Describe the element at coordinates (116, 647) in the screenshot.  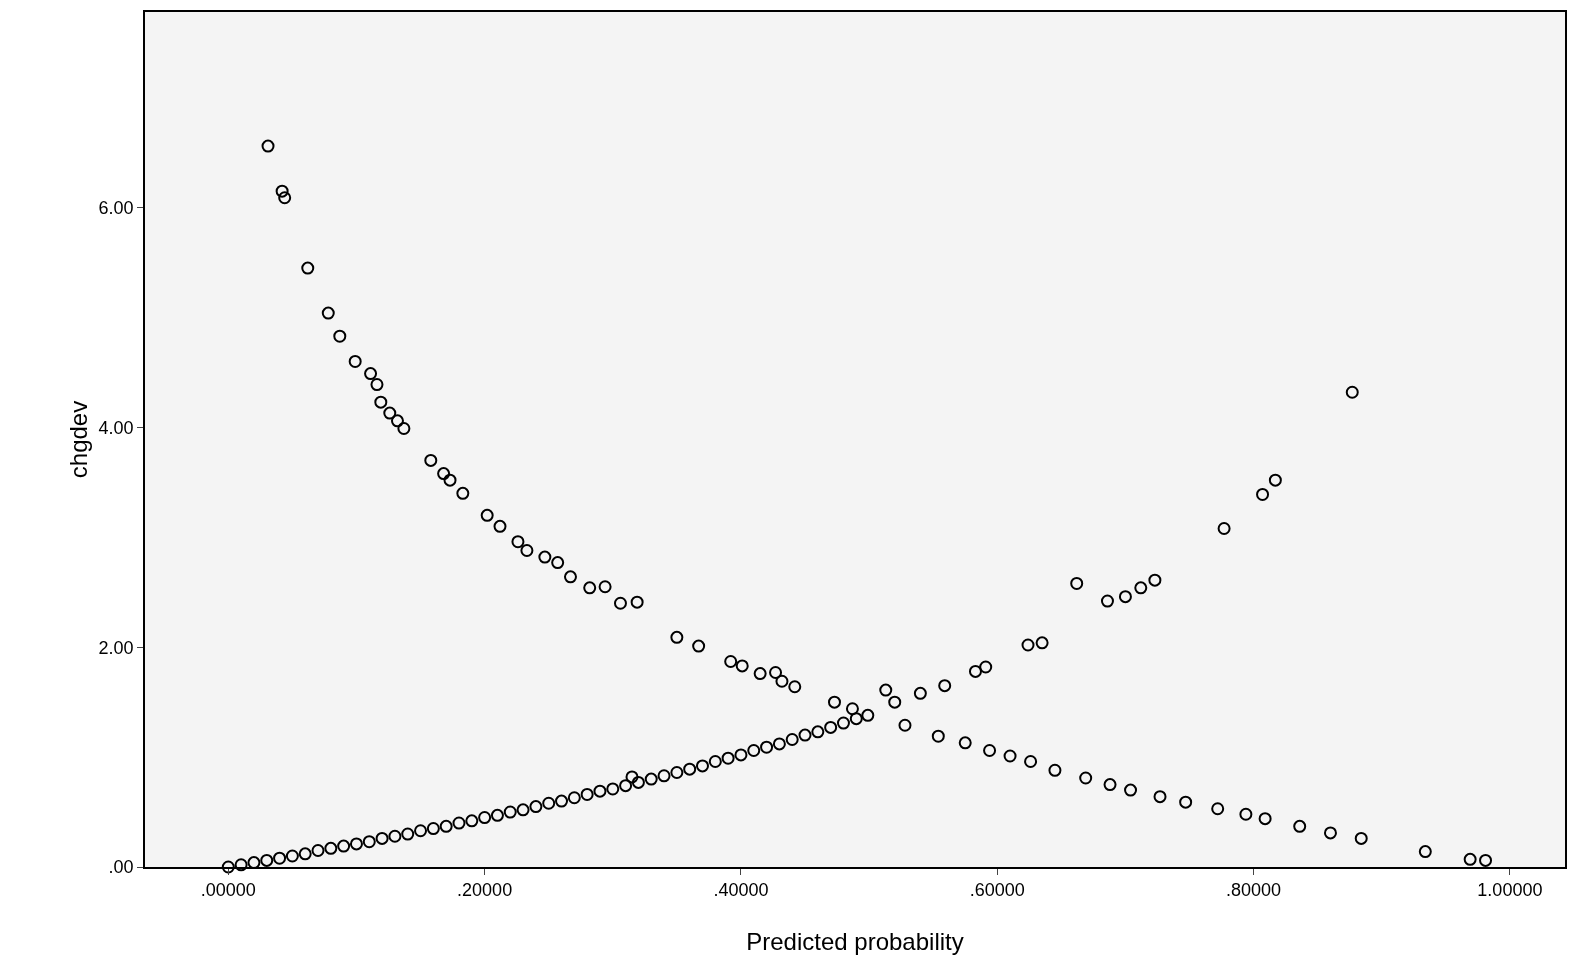
I see `y-tick-label: 2.00` at that location.